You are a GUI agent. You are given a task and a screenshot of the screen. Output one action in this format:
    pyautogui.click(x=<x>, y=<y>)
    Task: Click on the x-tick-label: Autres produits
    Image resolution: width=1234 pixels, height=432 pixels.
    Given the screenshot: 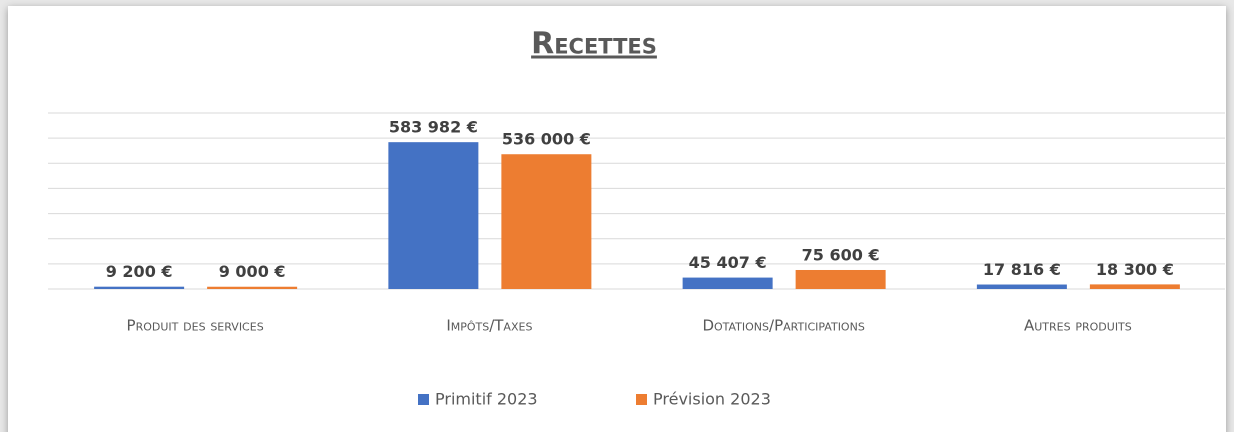 What is the action you would take?
    pyautogui.click(x=1078, y=326)
    